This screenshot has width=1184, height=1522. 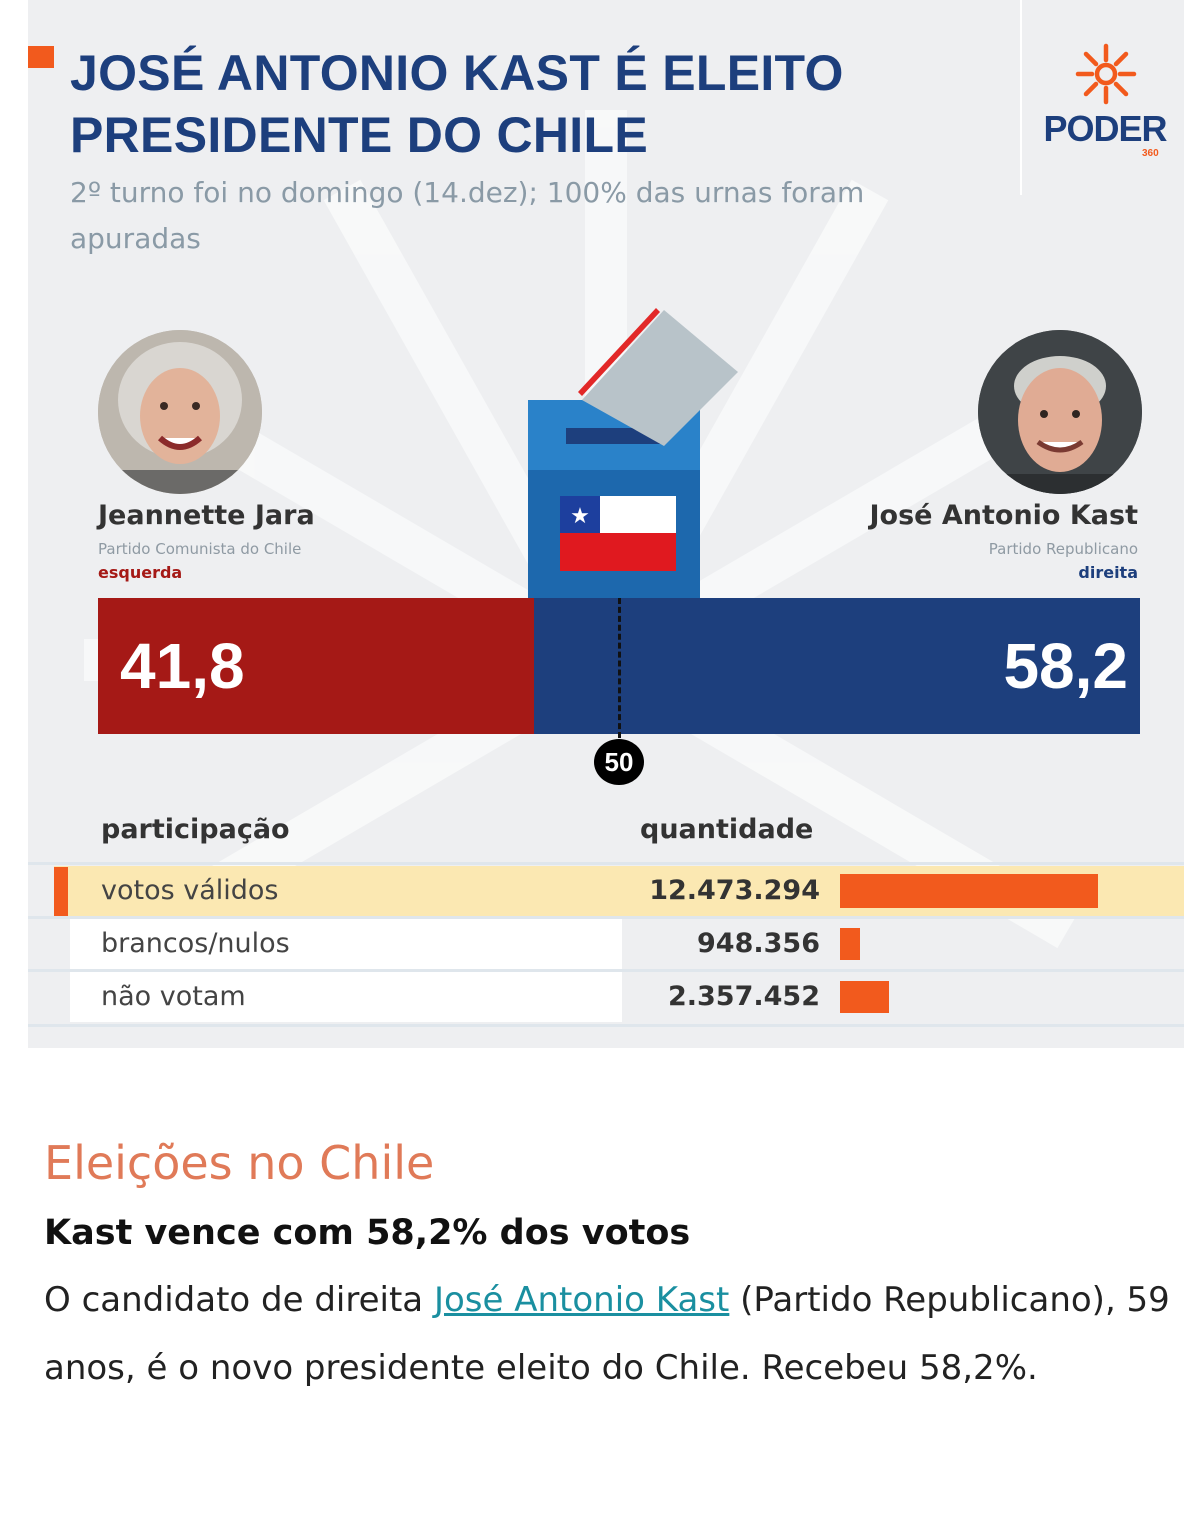 I want to click on row-label: votos válidos, so click(x=190, y=890).